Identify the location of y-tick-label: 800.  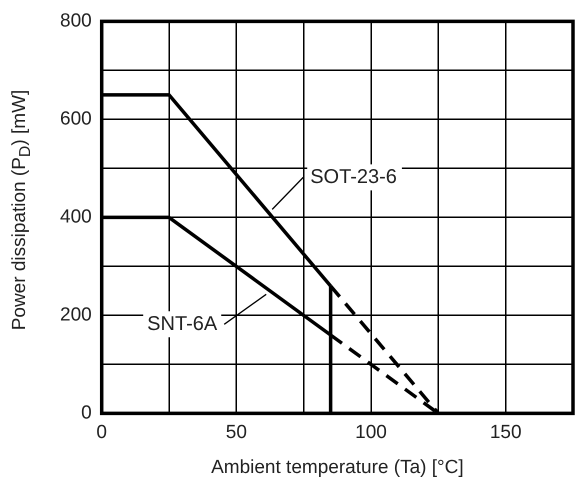
(76, 21).